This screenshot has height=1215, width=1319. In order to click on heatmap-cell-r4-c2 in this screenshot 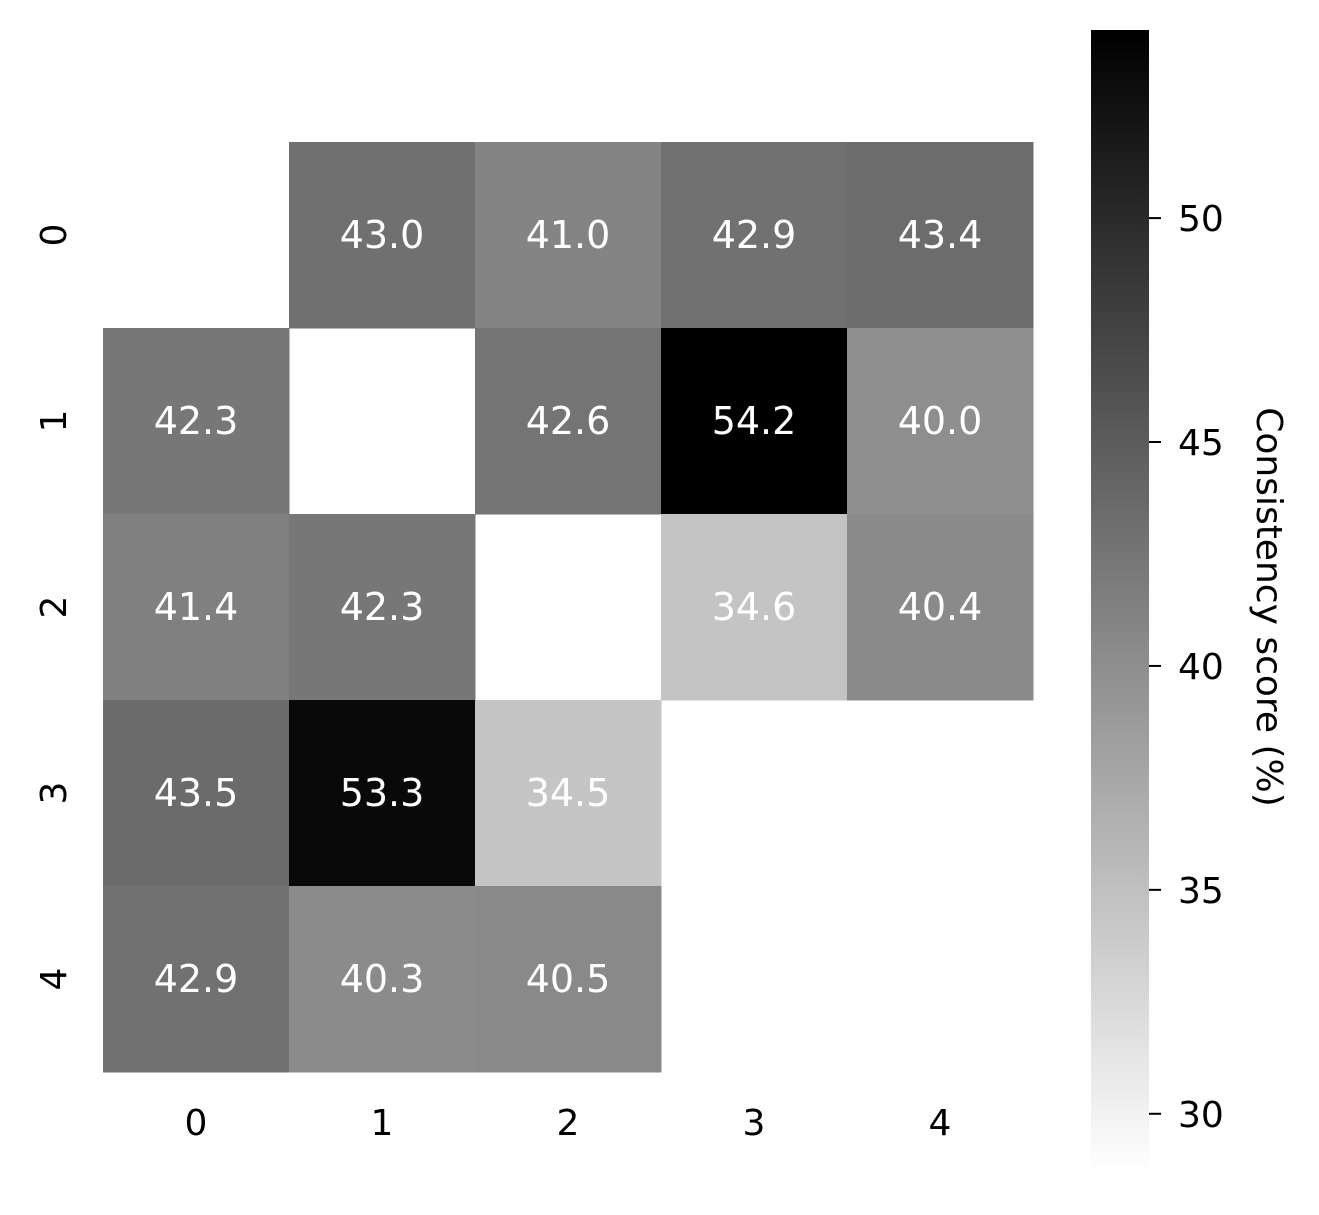, I will do `click(568, 979)`.